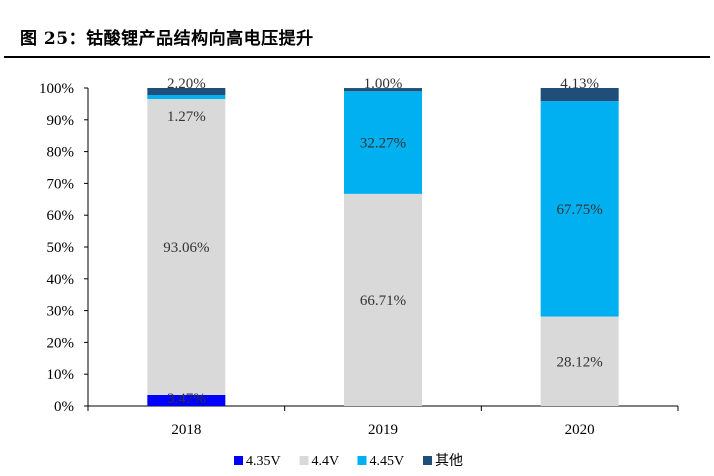  What do you see at coordinates (579, 84) in the screenshot?
I see `data-label: 4.13%` at bounding box center [579, 84].